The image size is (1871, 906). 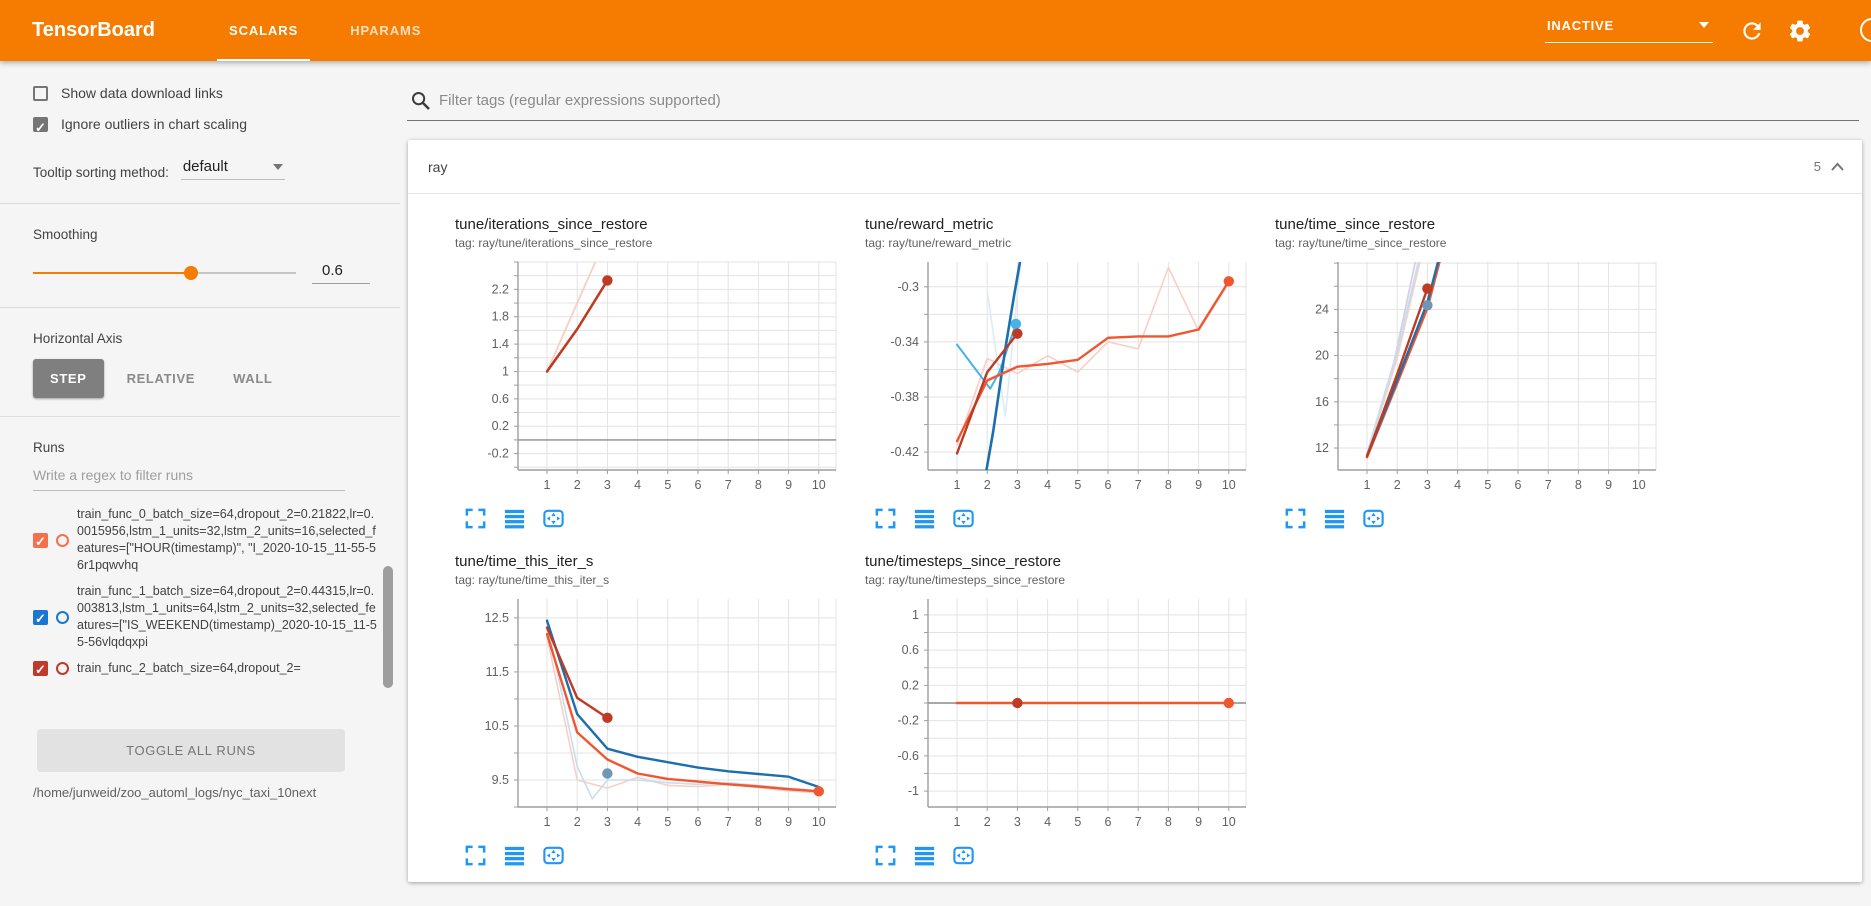 What do you see at coordinates (386, 30) in the screenshot?
I see `tab-hparams: HPARAMS` at bounding box center [386, 30].